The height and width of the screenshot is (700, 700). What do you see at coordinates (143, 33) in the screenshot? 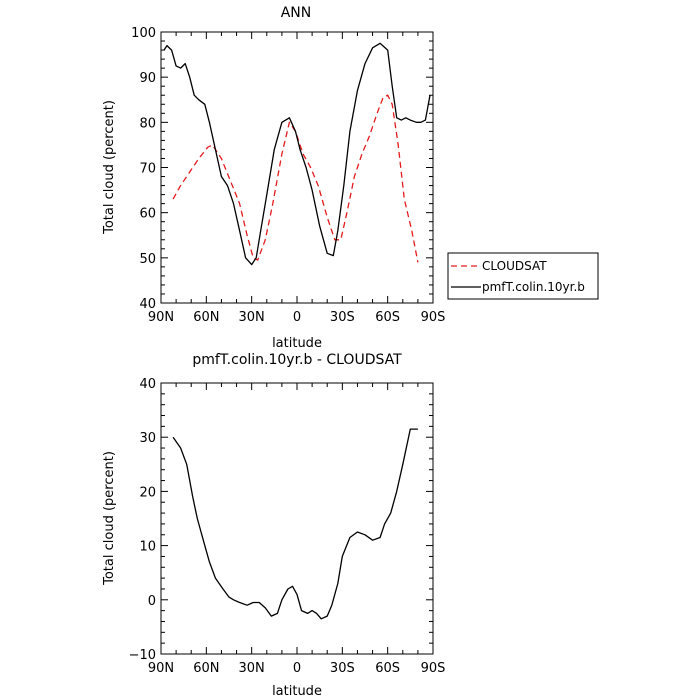
I see `top-y-tick-label: 100` at bounding box center [143, 33].